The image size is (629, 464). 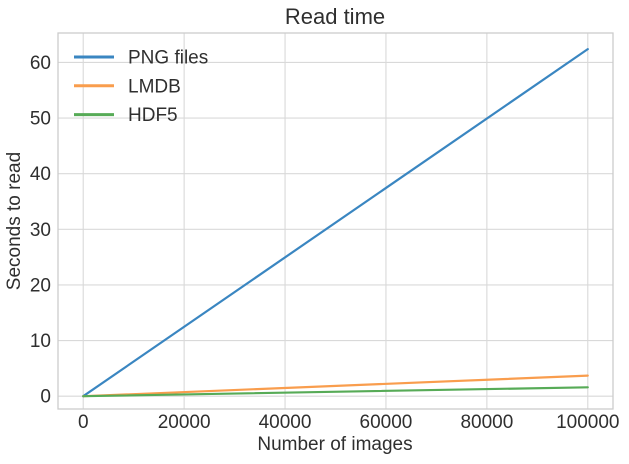 I want to click on y-tick-label: 40, so click(x=40, y=174).